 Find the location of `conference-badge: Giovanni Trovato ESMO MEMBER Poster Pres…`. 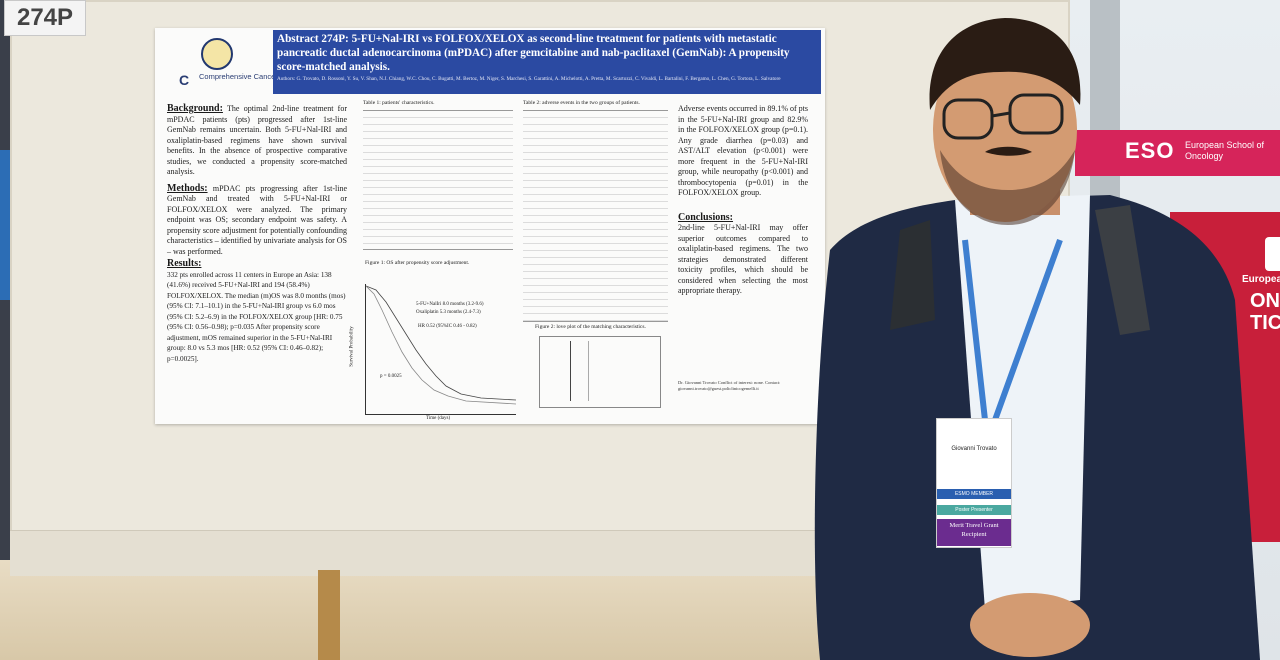

conference-badge: Giovanni Trovato ESMO MEMBER Poster Pres… is located at coordinates (974, 483).